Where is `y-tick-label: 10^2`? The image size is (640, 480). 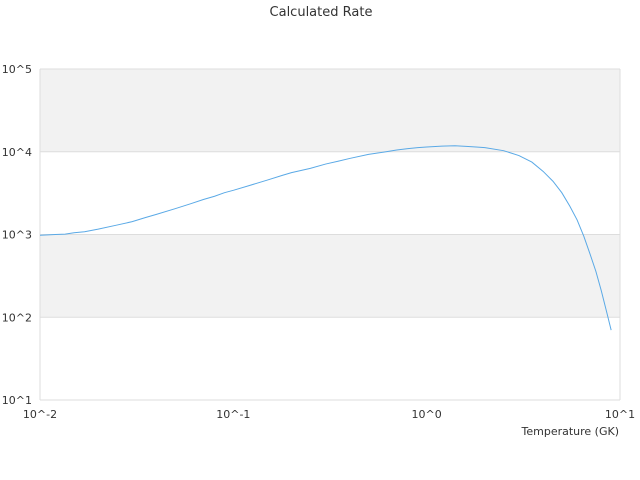
y-tick-label: 10^2 is located at coordinates (17, 317).